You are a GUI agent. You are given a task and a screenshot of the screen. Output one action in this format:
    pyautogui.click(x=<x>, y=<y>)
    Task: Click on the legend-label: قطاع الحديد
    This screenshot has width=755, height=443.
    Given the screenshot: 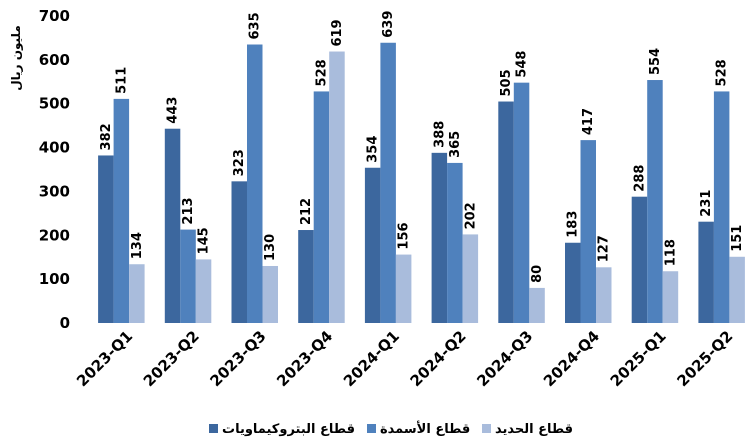 What is the action you would take?
    pyautogui.click(x=534, y=429)
    